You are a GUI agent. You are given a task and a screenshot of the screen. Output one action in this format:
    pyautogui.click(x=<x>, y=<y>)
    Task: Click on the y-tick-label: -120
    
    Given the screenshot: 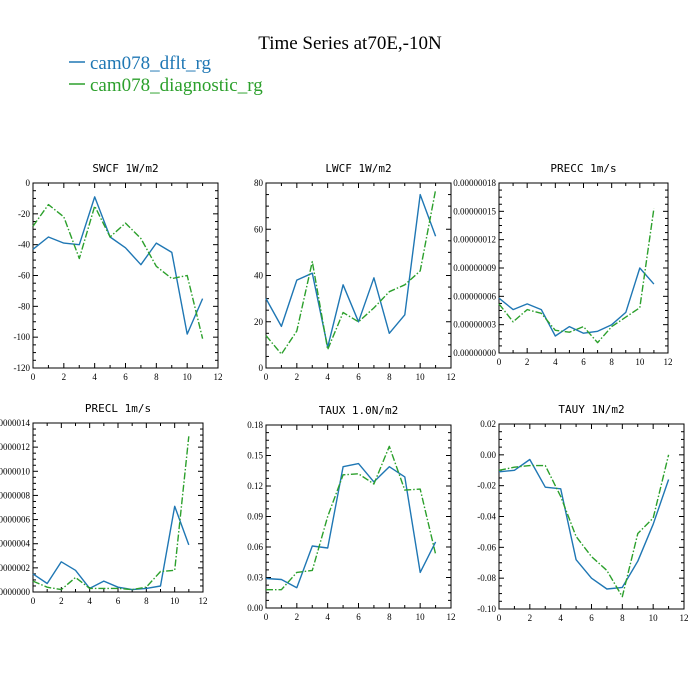 What is the action you would take?
    pyautogui.click(x=22, y=368)
    